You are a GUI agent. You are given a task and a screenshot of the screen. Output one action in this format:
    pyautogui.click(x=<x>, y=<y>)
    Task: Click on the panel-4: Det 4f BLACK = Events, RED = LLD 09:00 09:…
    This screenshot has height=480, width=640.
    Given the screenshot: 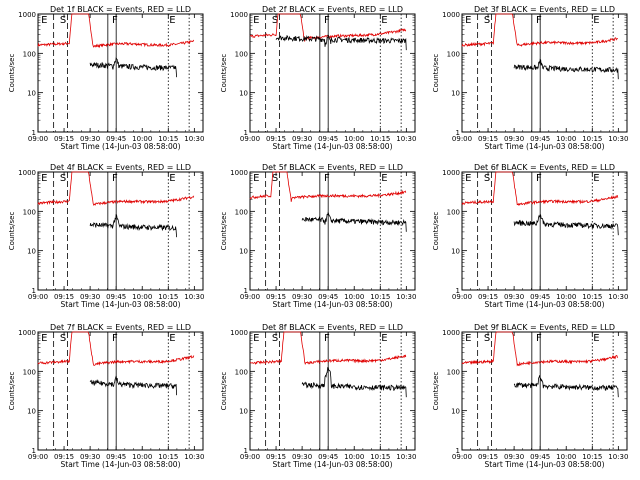 What is the action you would take?
    pyautogui.click(x=106, y=236)
    